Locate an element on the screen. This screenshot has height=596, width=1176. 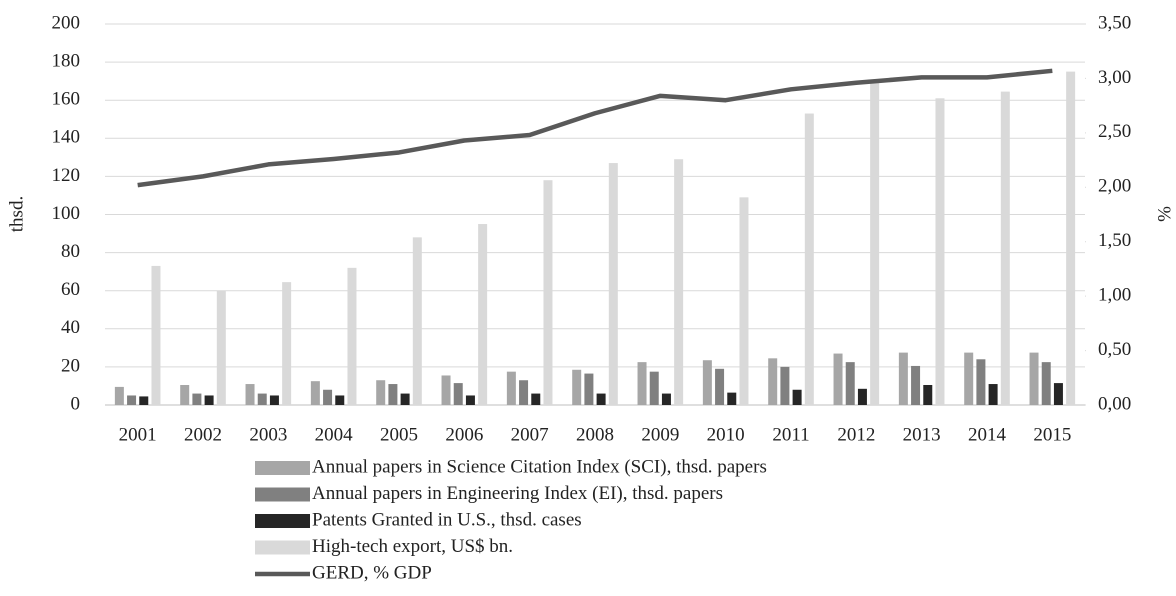
x-tick-label: 2008 is located at coordinates (595, 434).